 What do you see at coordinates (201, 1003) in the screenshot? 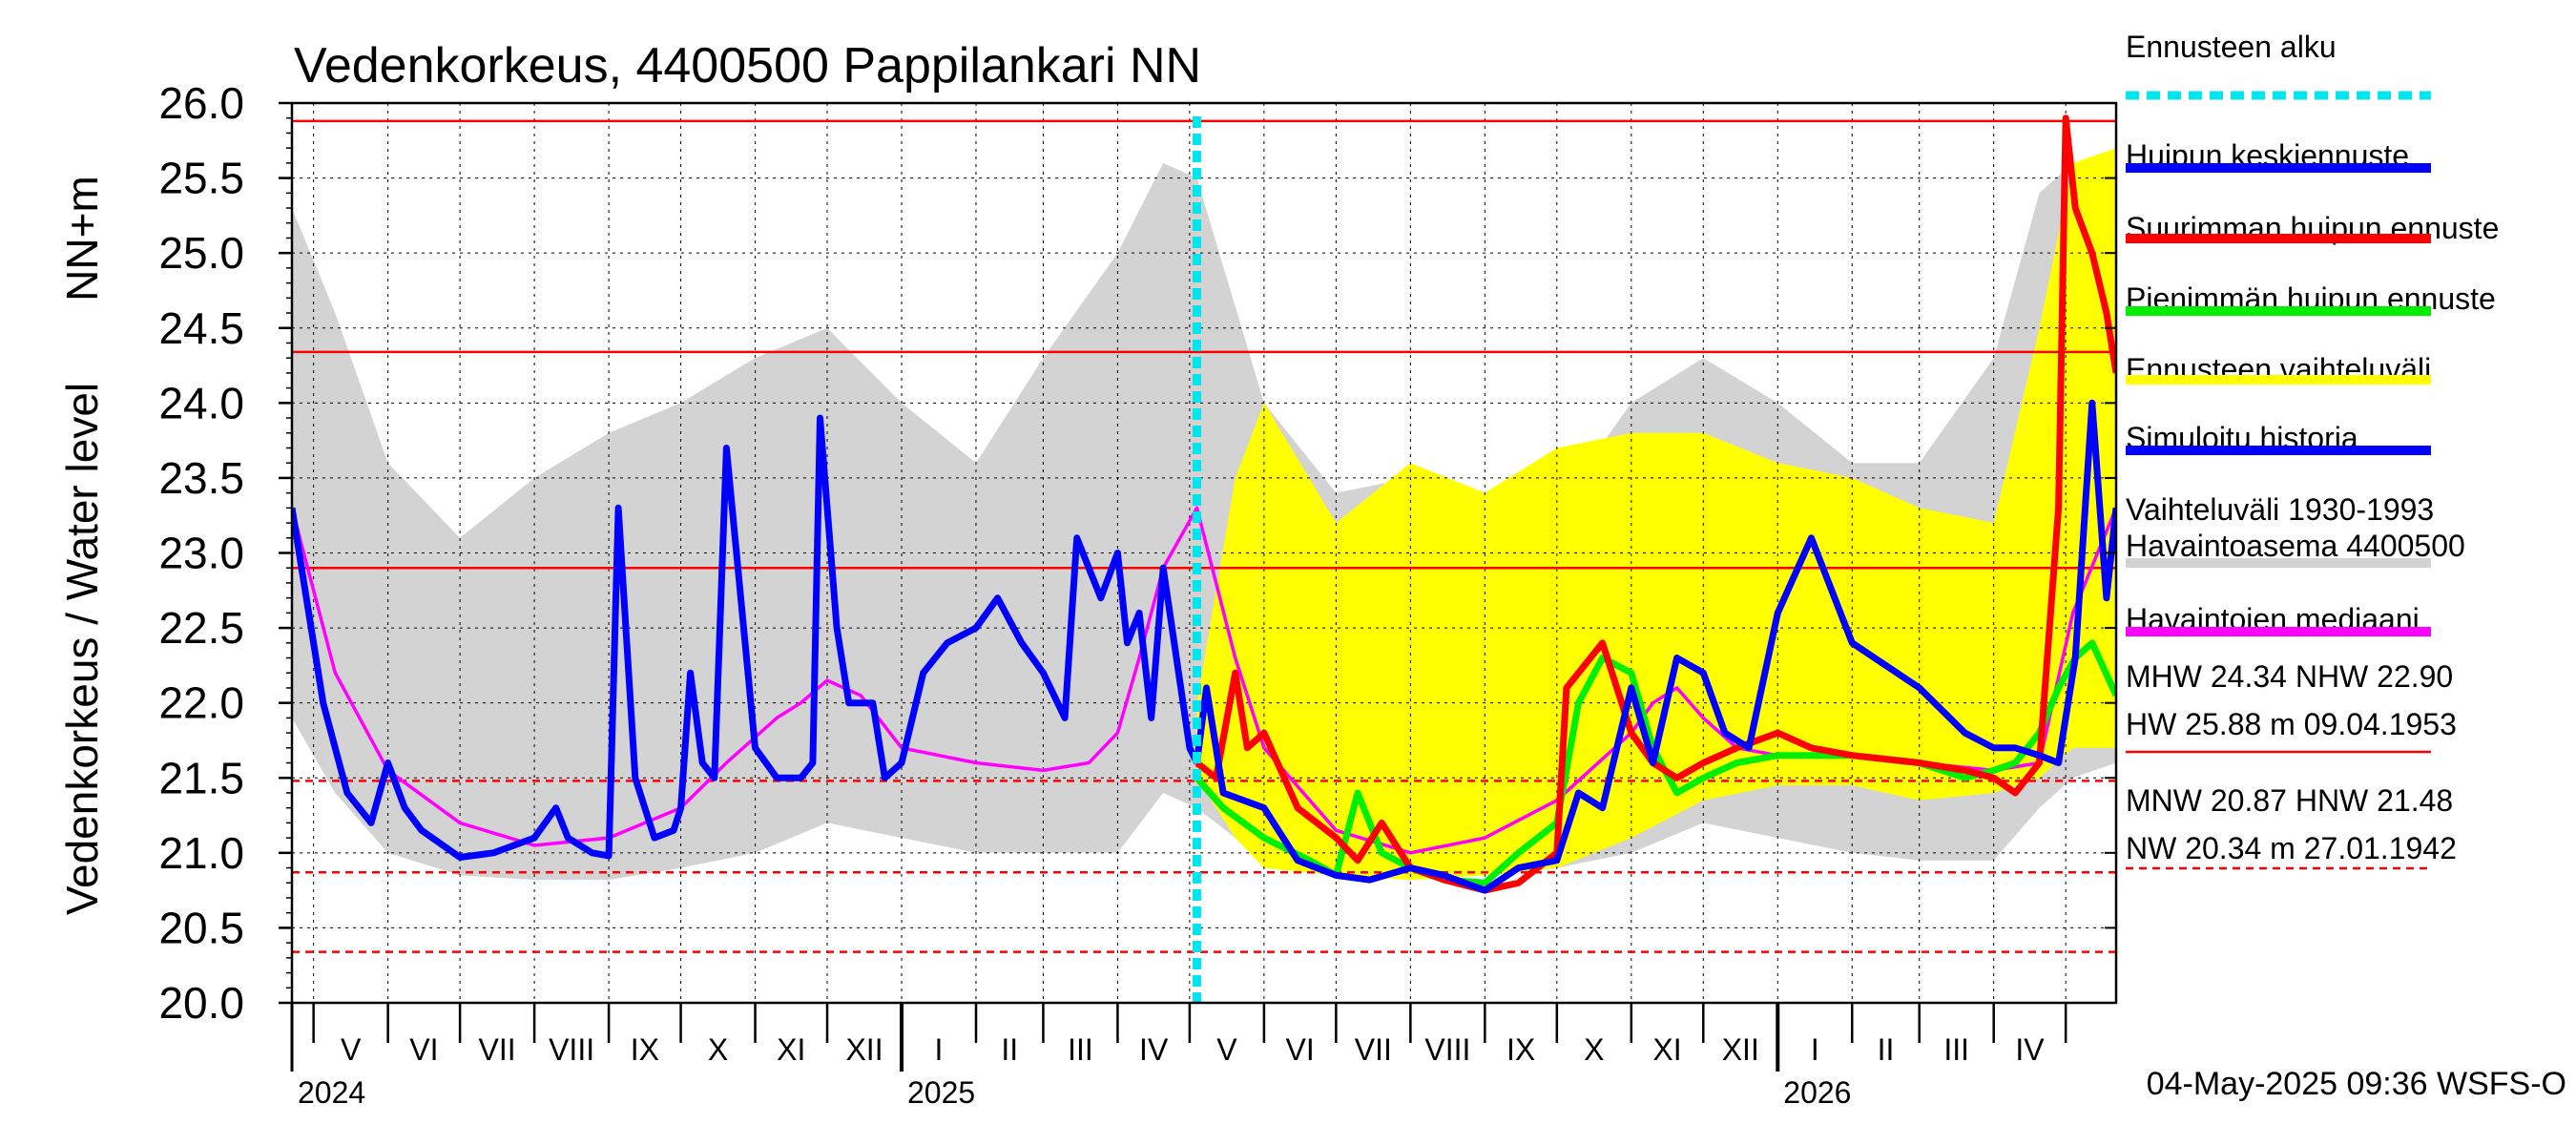
I see `y-tick-label: 20.0` at bounding box center [201, 1003].